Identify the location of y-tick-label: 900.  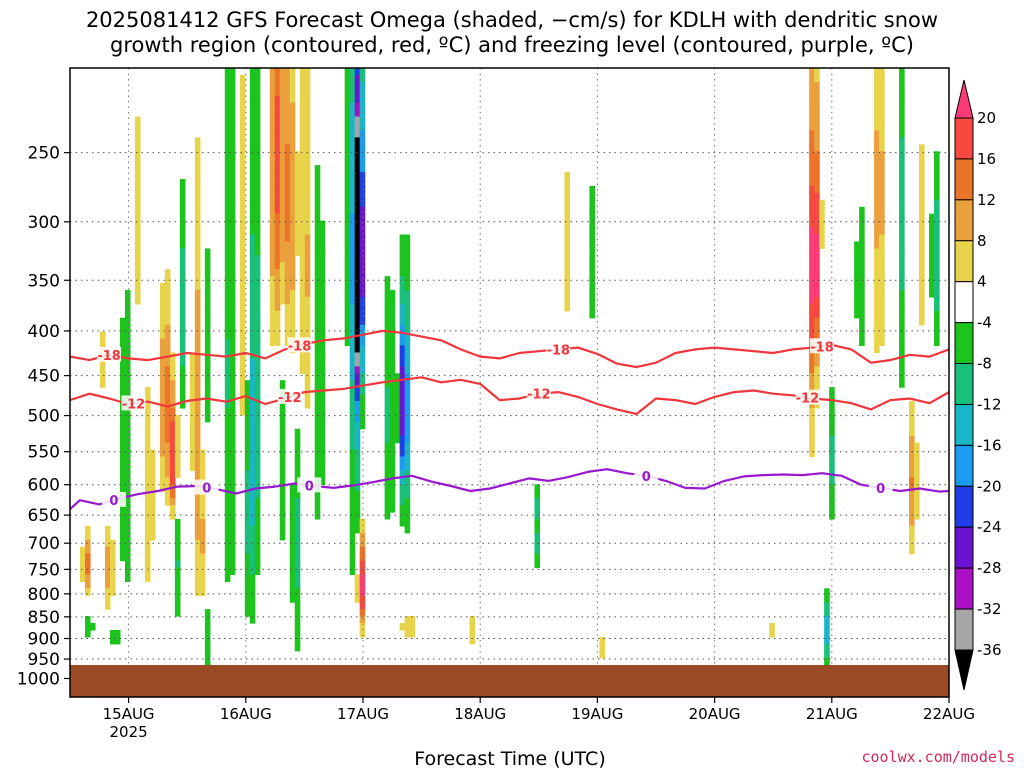
(44, 640).